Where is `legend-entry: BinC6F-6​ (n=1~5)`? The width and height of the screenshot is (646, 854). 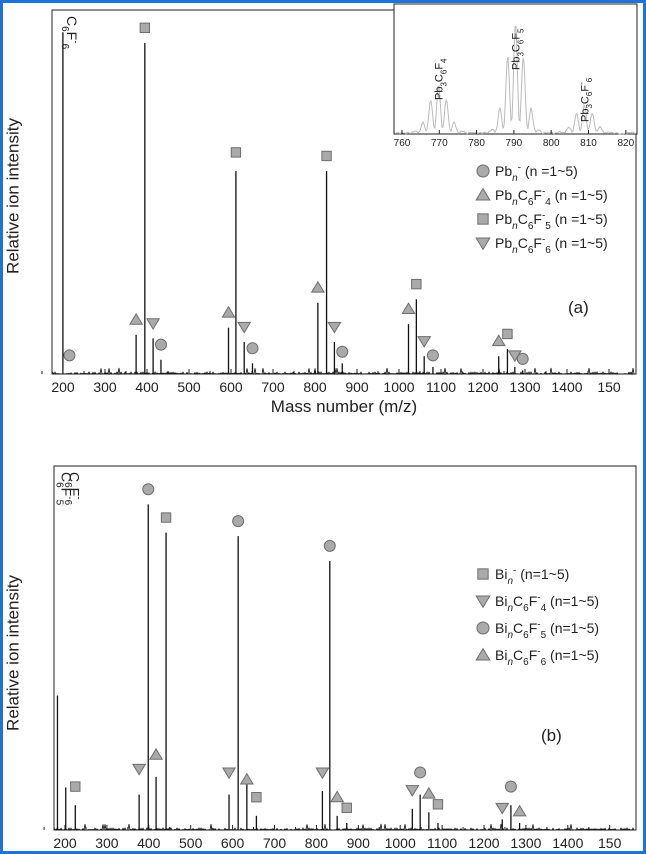 legend-entry: BinC6F-6​ (n=1~5) is located at coordinates (547, 657).